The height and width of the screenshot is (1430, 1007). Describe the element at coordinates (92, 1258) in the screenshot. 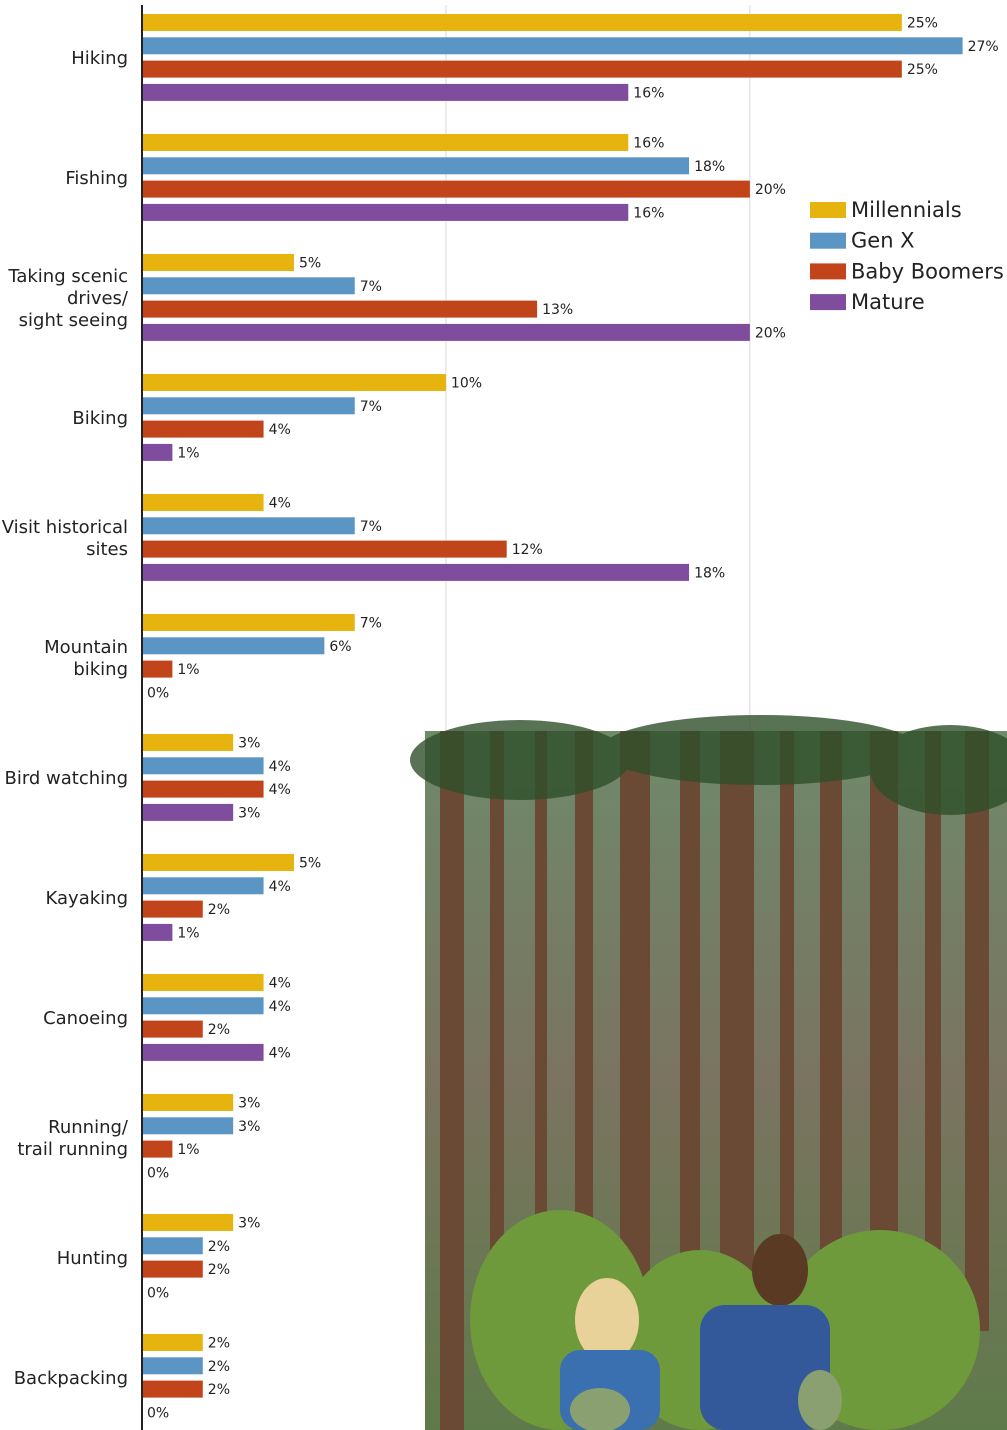

I see `category-label: Hunting` at that location.